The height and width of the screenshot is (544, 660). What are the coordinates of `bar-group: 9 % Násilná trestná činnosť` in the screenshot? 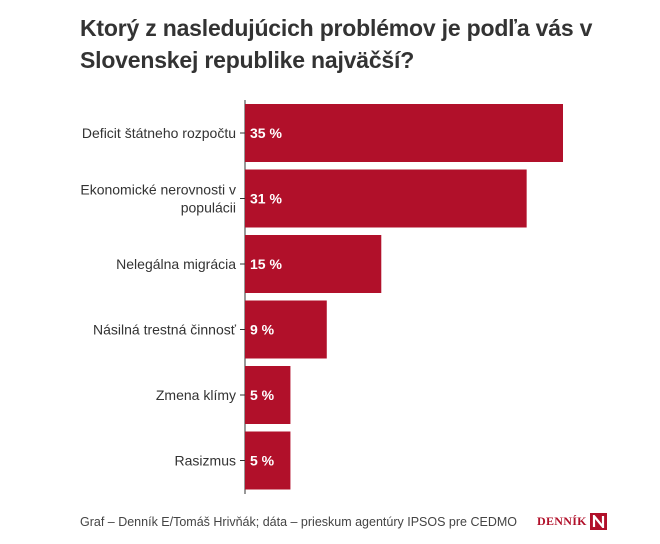 It's located at (210, 329).